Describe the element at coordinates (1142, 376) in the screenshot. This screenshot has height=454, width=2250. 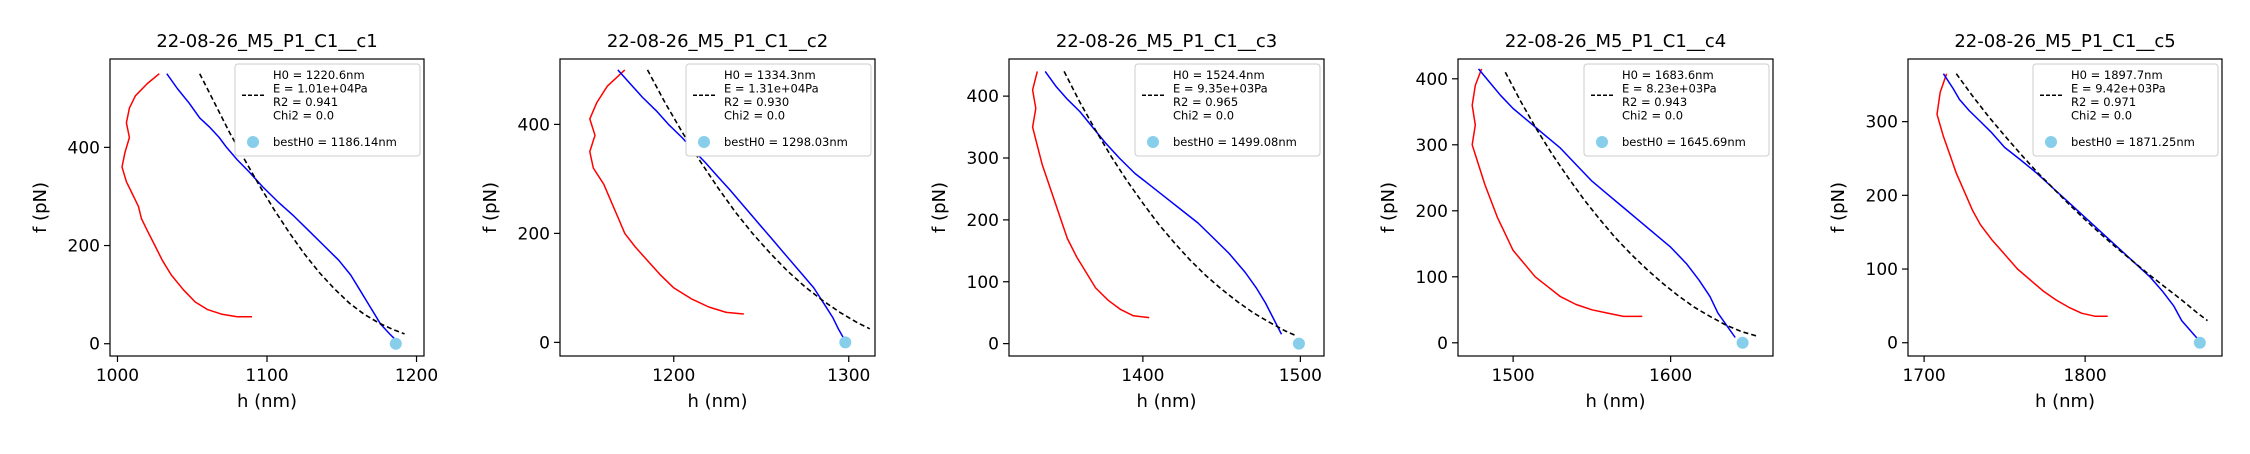
I see `x-tick-label: 1400` at that location.